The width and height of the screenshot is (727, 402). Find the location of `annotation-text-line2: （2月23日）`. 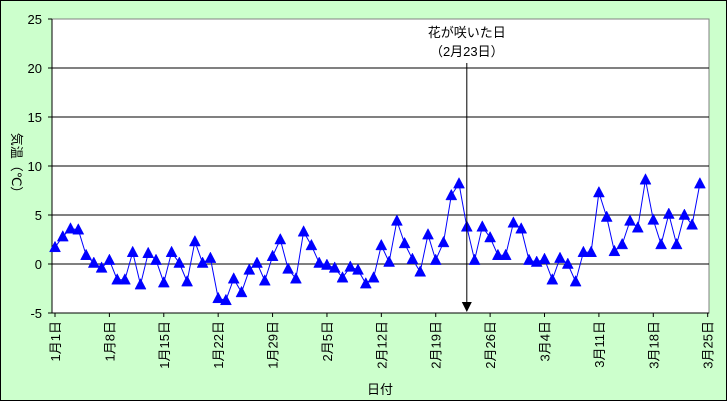

annotation-text-line2: （2月23日） is located at coordinates (467, 51).